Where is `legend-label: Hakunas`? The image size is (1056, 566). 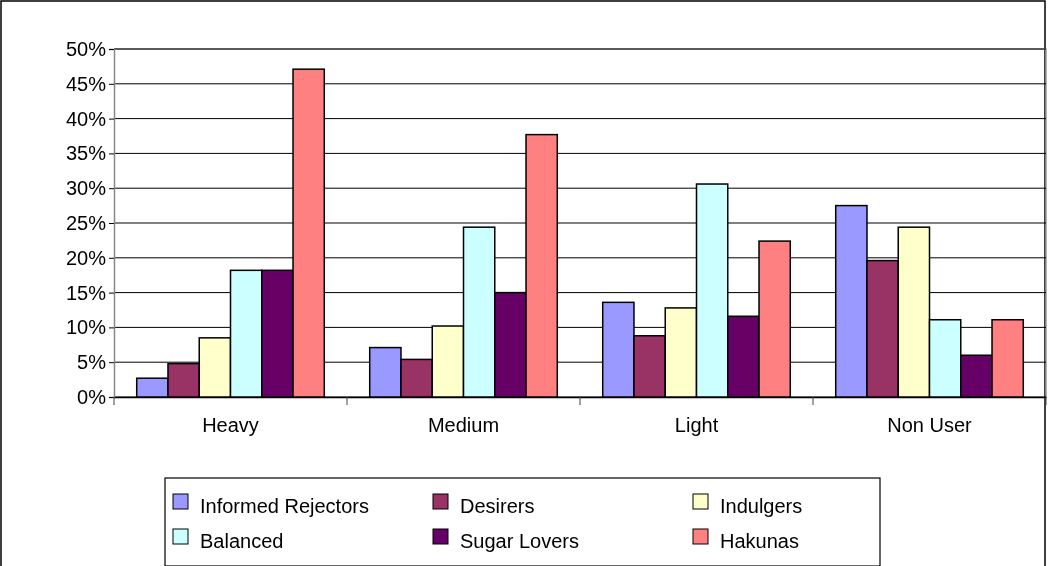
legend-label: Hakunas is located at coordinates (759, 541).